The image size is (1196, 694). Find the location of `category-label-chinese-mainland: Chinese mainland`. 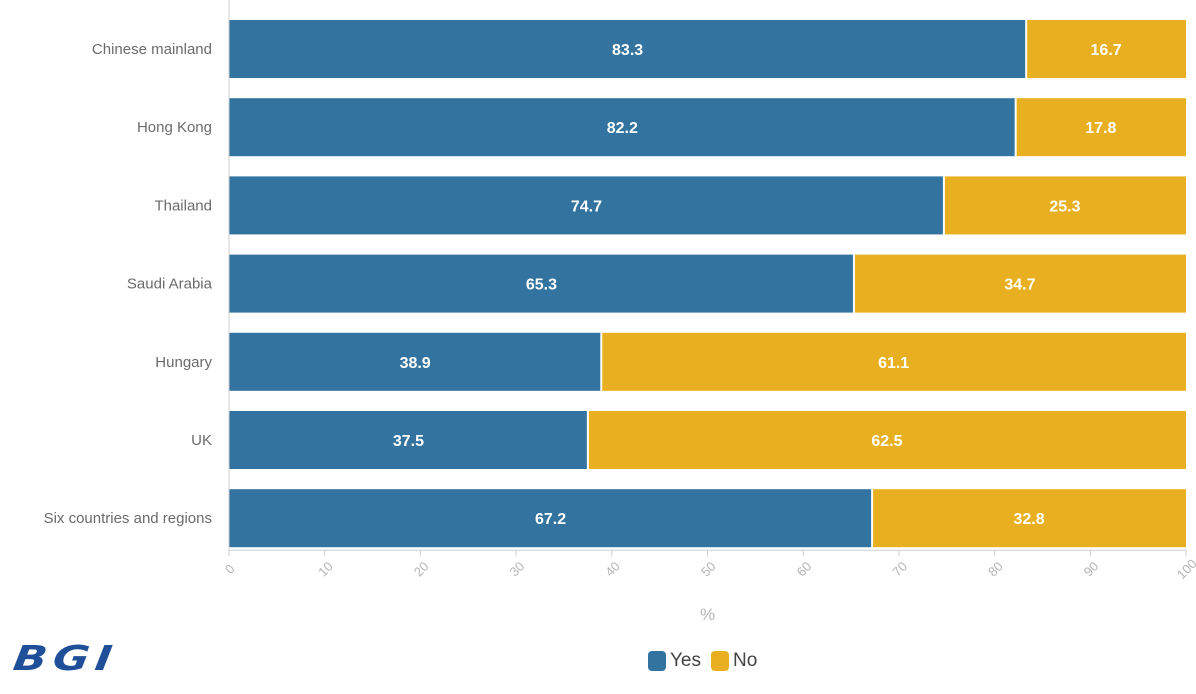

category-label-chinese-mainland: Chinese mainland is located at coordinates (152, 49).